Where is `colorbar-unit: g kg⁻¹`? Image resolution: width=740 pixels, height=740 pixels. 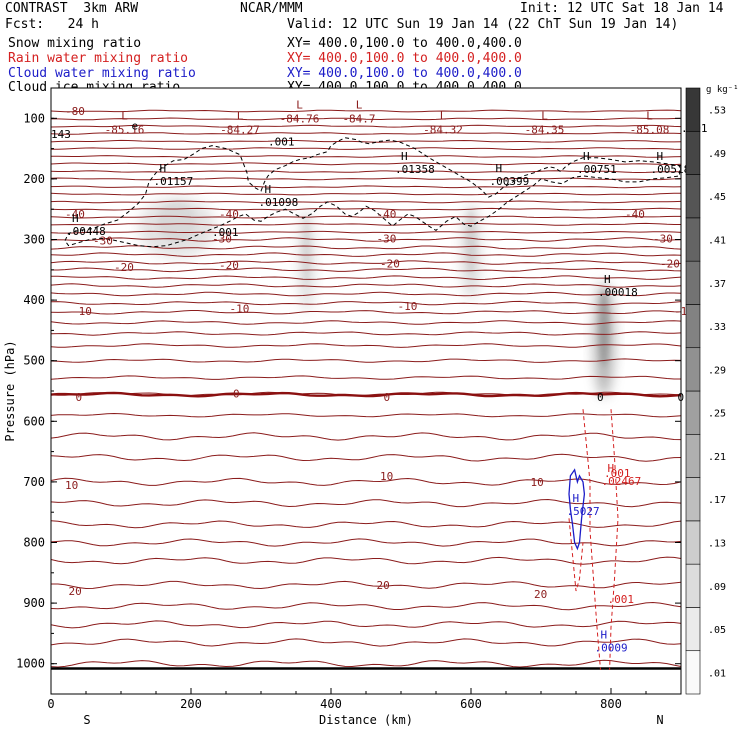
colorbar-unit: g kg⁻¹ is located at coordinates (722, 90).